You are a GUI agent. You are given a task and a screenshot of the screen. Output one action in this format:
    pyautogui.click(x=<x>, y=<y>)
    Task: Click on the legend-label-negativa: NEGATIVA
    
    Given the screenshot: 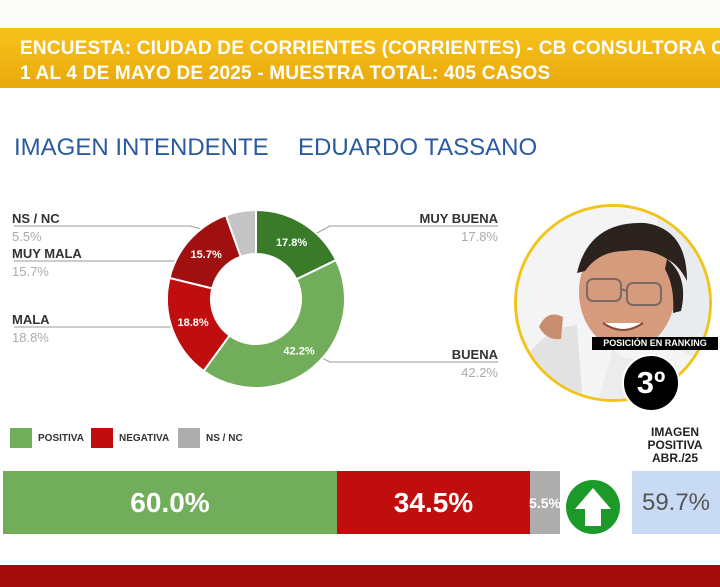 What is the action you would take?
    pyautogui.click(x=144, y=438)
    